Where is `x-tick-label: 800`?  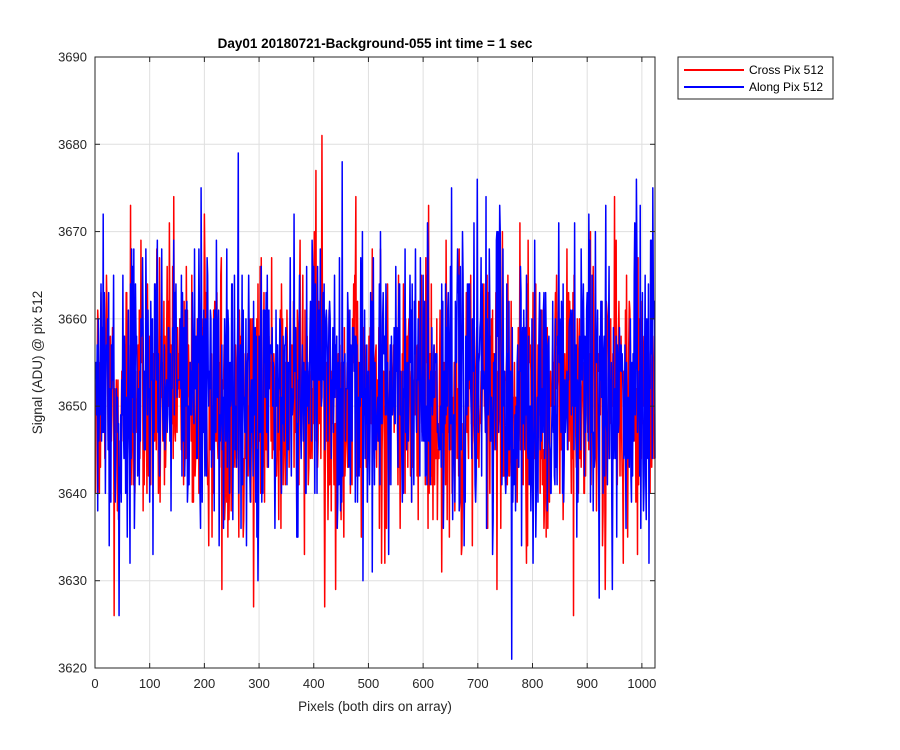
x-tick-label: 800 is located at coordinates (533, 683).